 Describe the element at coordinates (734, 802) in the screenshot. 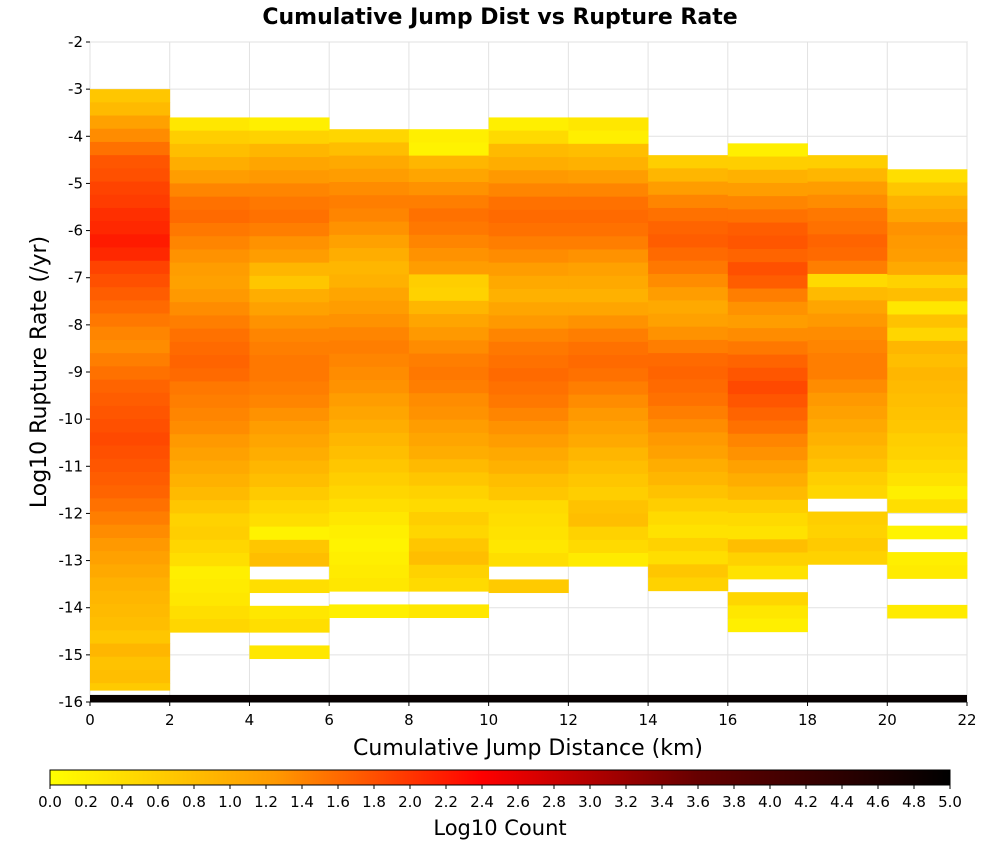

I see `colorbar-tick-label: 3.8` at that location.